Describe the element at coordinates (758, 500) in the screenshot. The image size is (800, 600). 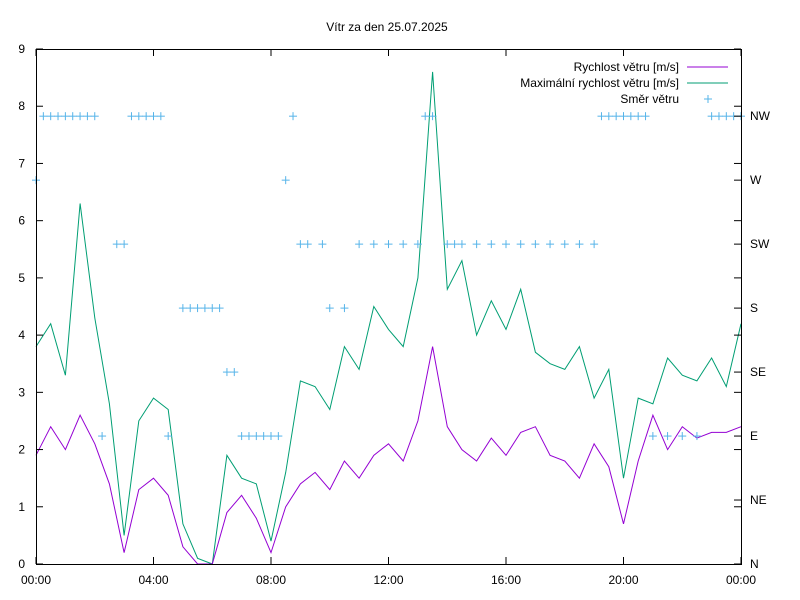
I see `y2-tick-label: NE` at that location.